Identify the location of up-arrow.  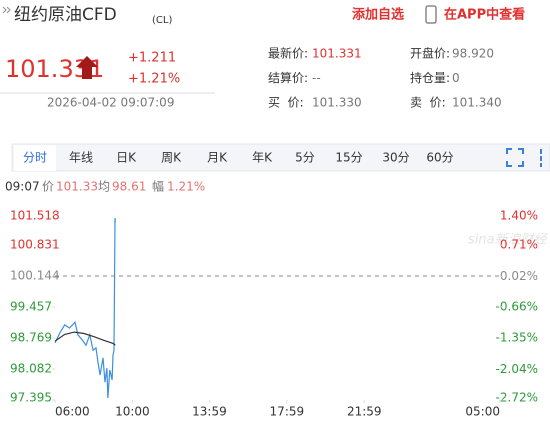
(87, 67).